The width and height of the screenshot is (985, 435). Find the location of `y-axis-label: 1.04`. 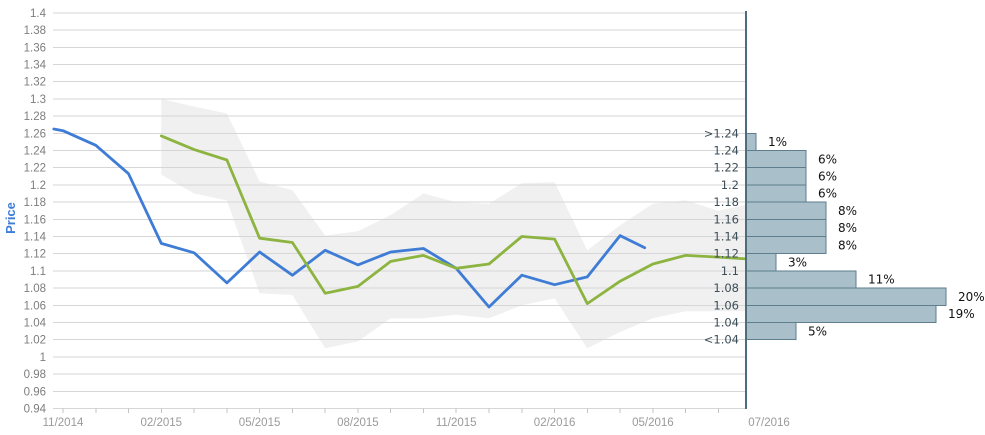

y-axis-label: 1.04 is located at coordinates (35, 324).